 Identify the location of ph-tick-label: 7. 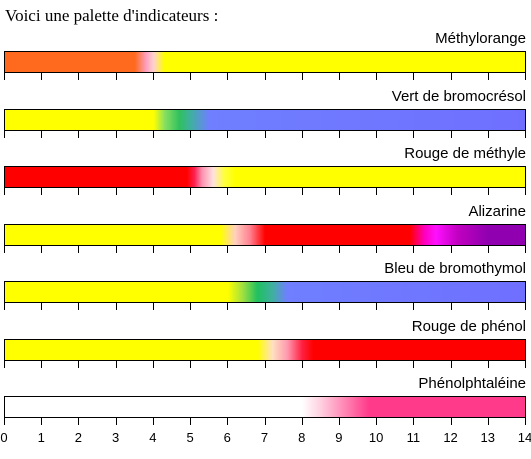
(264, 437).